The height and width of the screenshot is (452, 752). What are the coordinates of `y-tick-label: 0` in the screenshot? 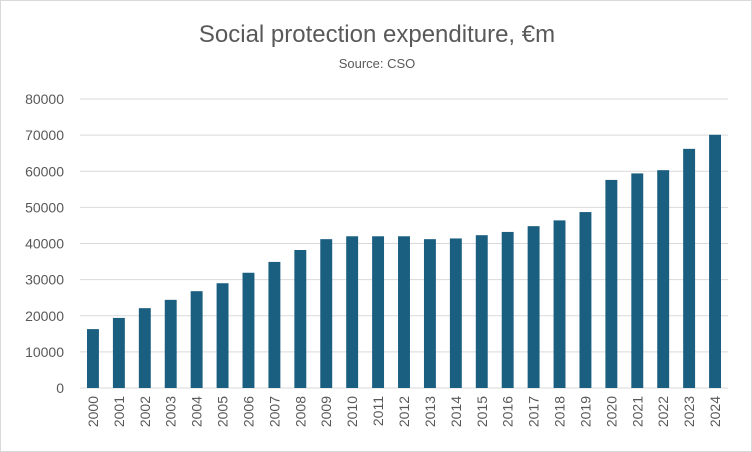 It's located at (60, 388).